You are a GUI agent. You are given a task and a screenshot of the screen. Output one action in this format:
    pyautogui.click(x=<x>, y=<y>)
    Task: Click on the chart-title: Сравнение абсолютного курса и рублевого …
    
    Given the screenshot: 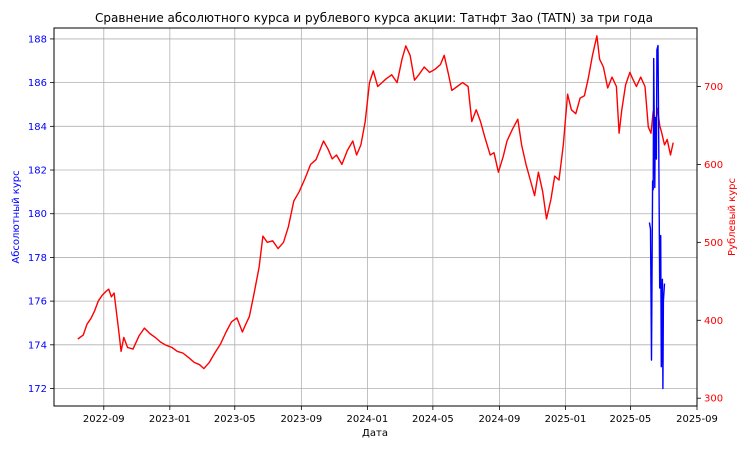 What is the action you would take?
    pyautogui.click(x=374, y=18)
    